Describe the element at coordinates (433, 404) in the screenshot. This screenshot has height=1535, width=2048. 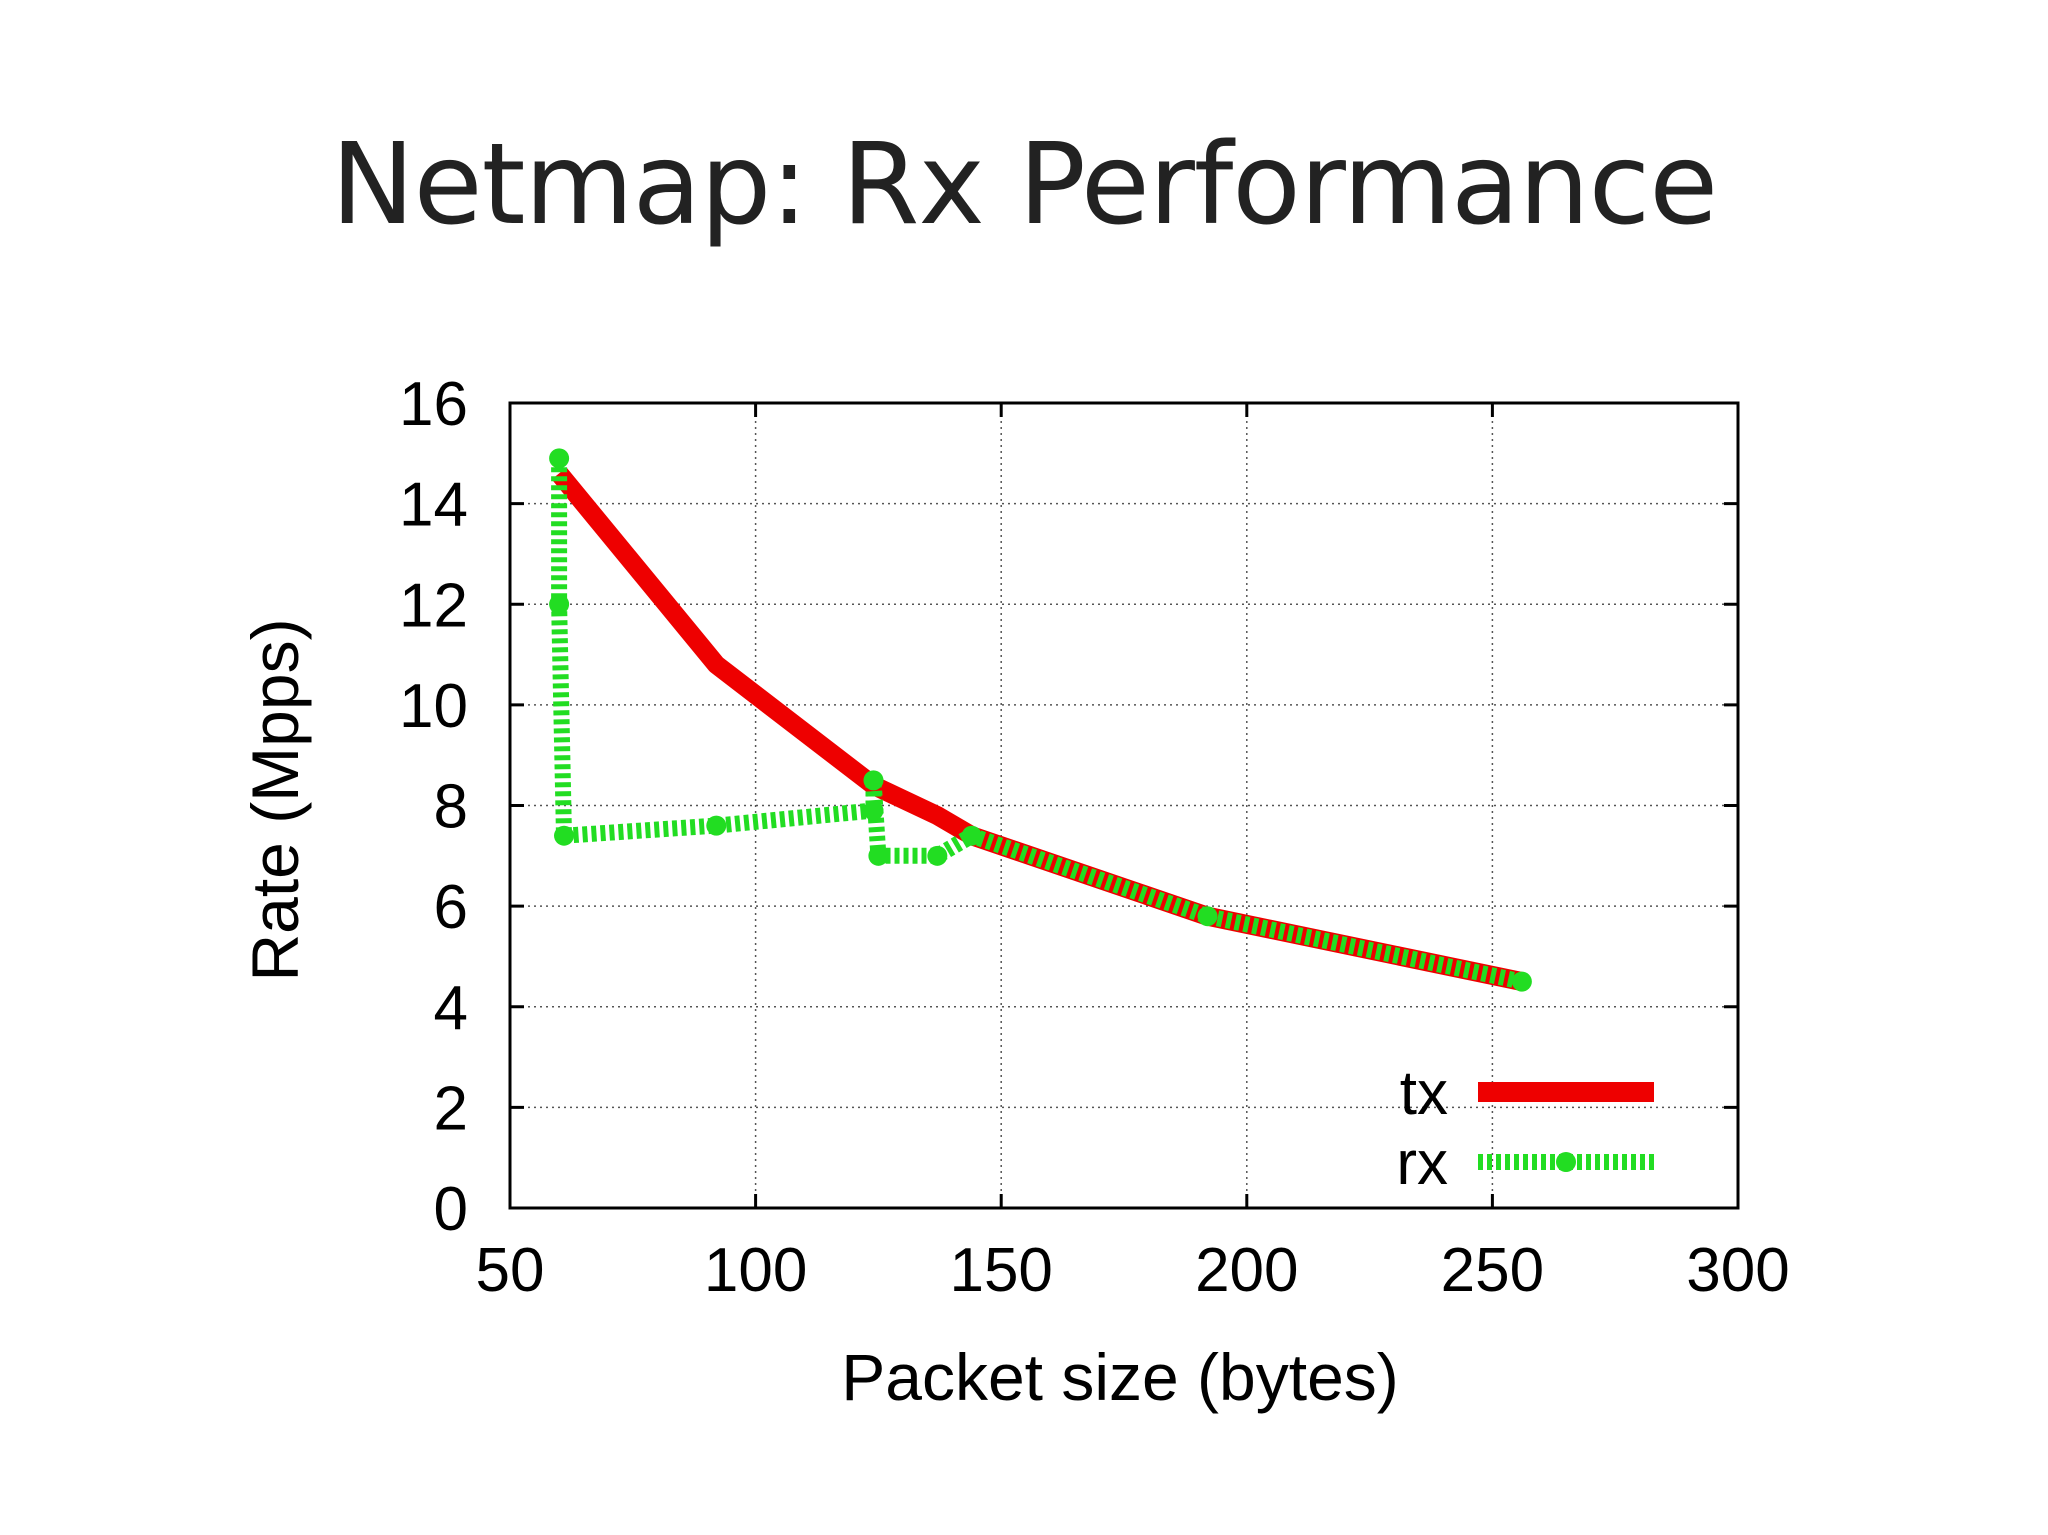
I see `y-tick-label: 16` at that location.